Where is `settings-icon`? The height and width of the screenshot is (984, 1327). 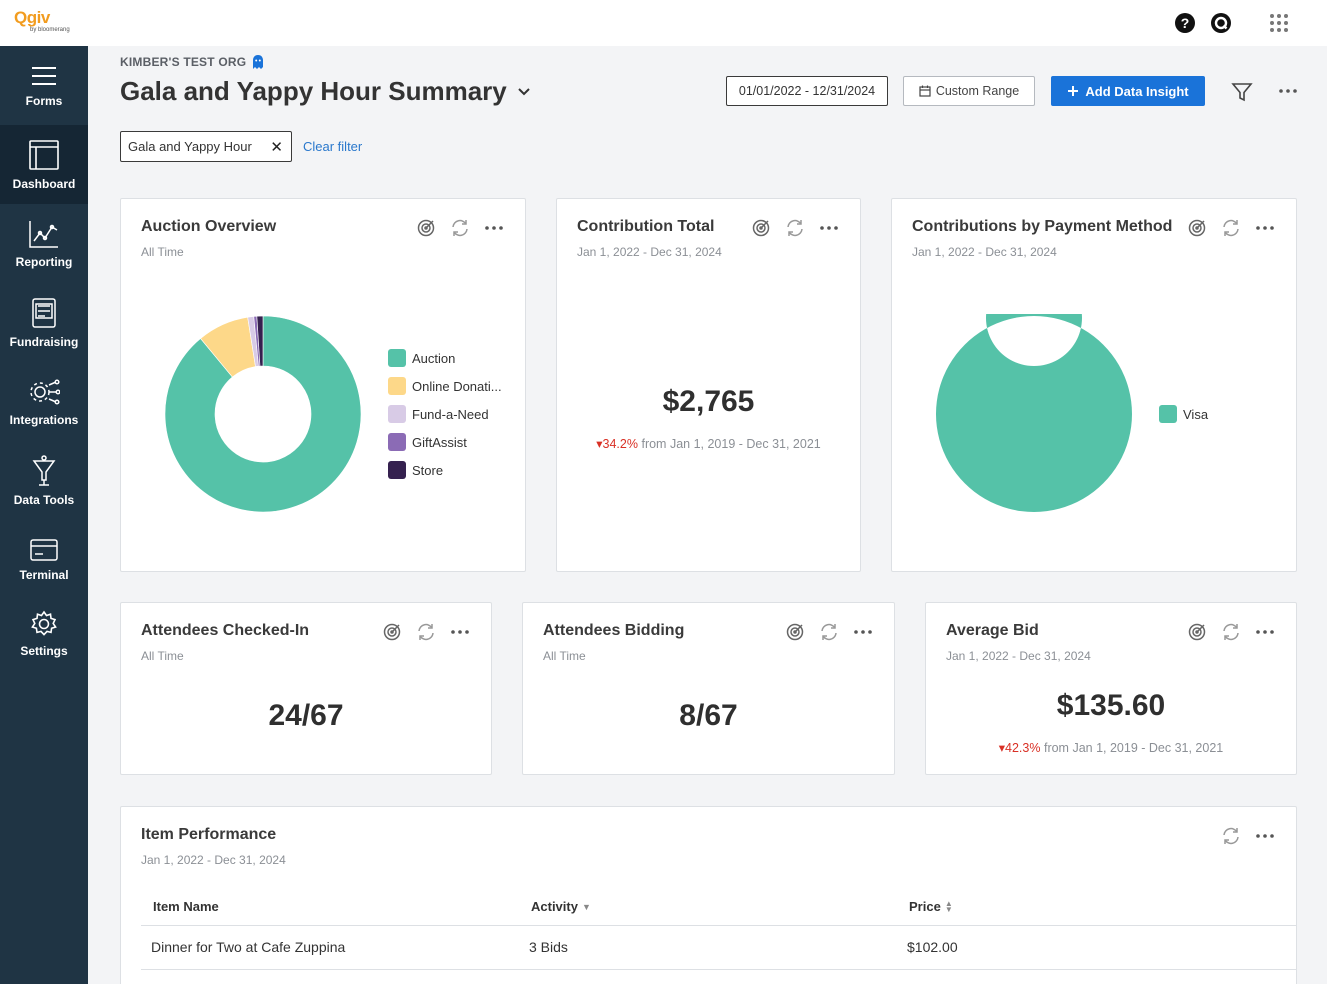 settings-icon is located at coordinates (44, 623).